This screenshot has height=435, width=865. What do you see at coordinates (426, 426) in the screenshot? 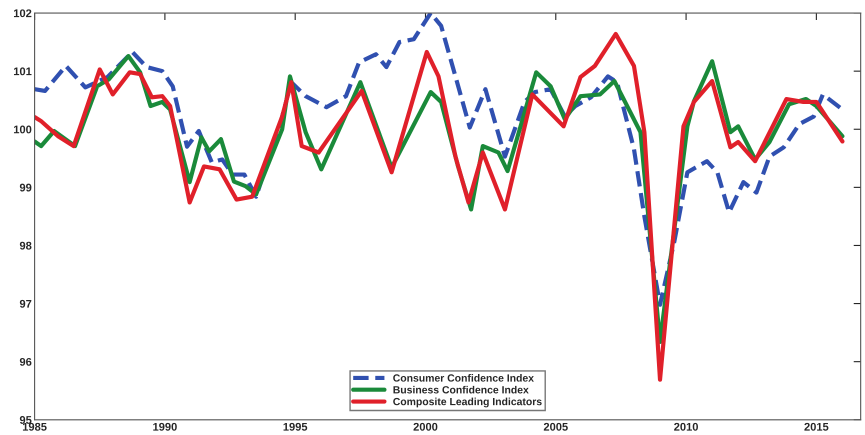
I see `x-tick-label: 2000` at bounding box center [426, 426].